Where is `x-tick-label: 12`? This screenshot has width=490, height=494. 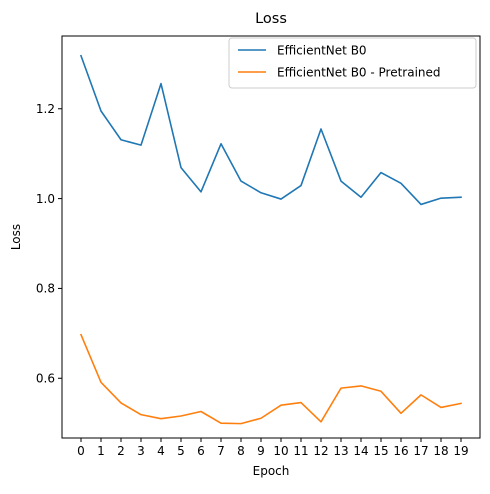 x-tick-label: 12 is located at coordinates (320, 451).